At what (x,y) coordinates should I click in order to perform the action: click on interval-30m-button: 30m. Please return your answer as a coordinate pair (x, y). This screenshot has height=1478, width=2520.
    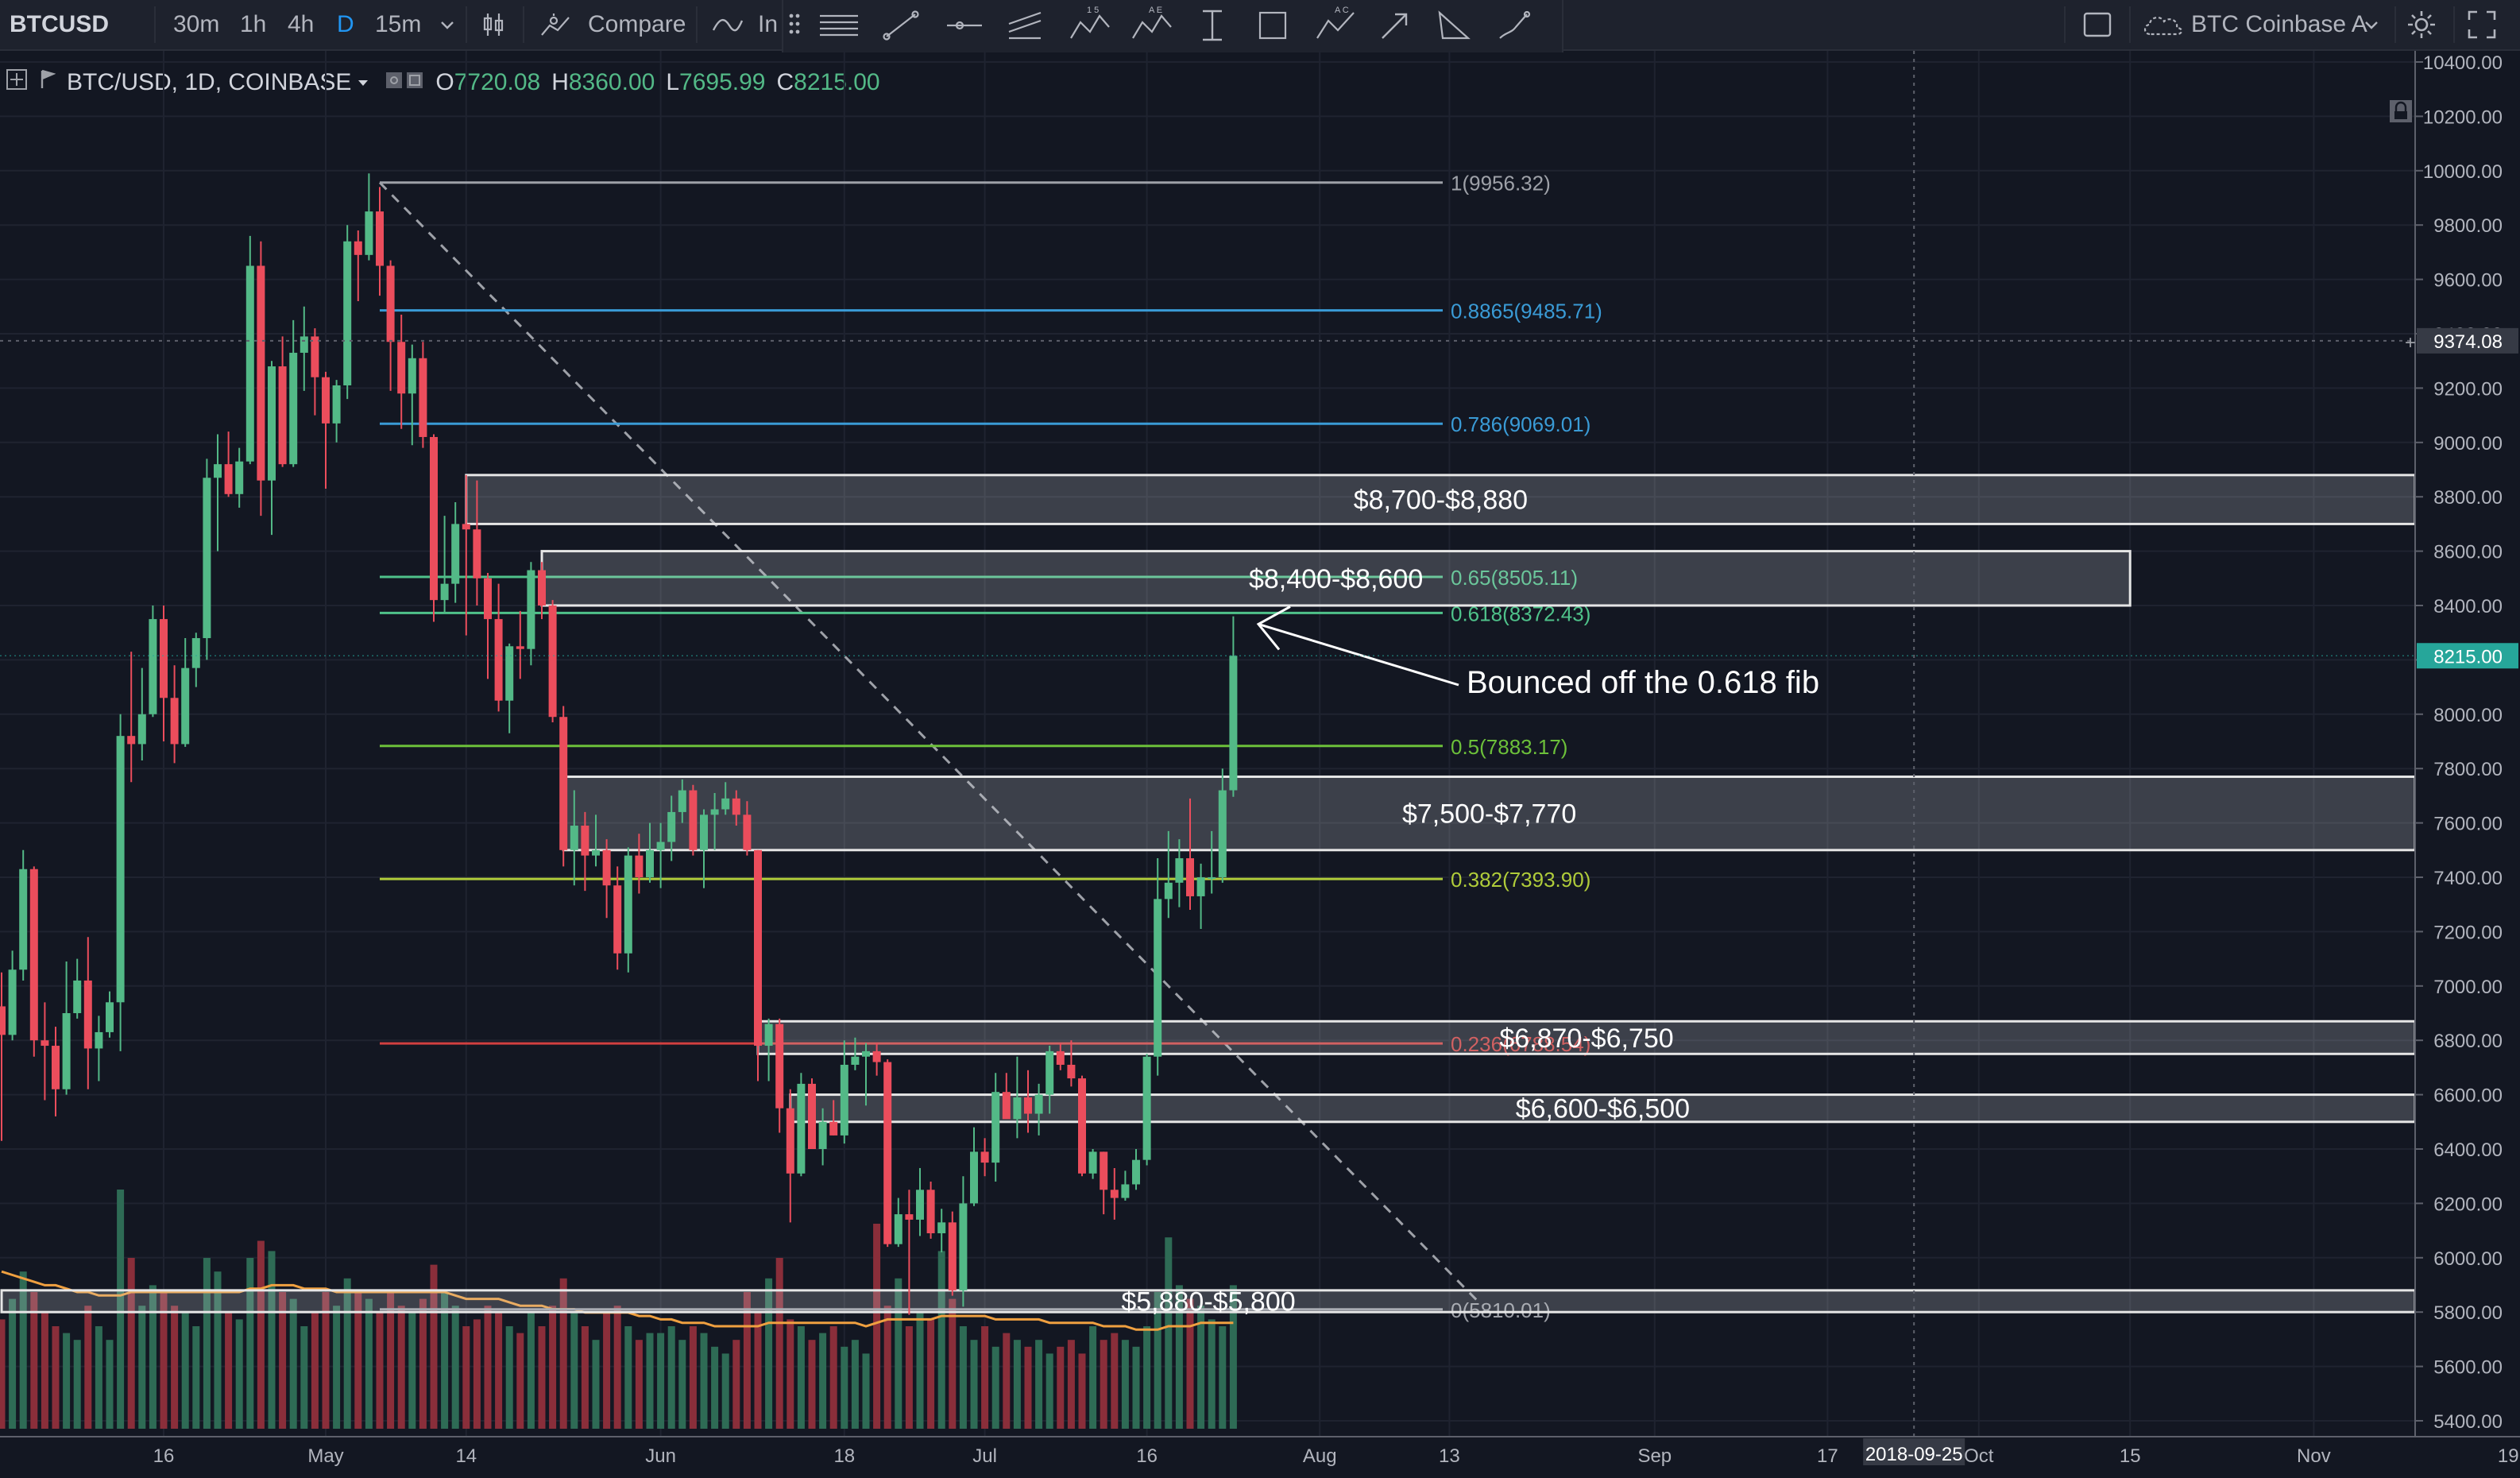
    Looking at the image, I should click on (196, 24).